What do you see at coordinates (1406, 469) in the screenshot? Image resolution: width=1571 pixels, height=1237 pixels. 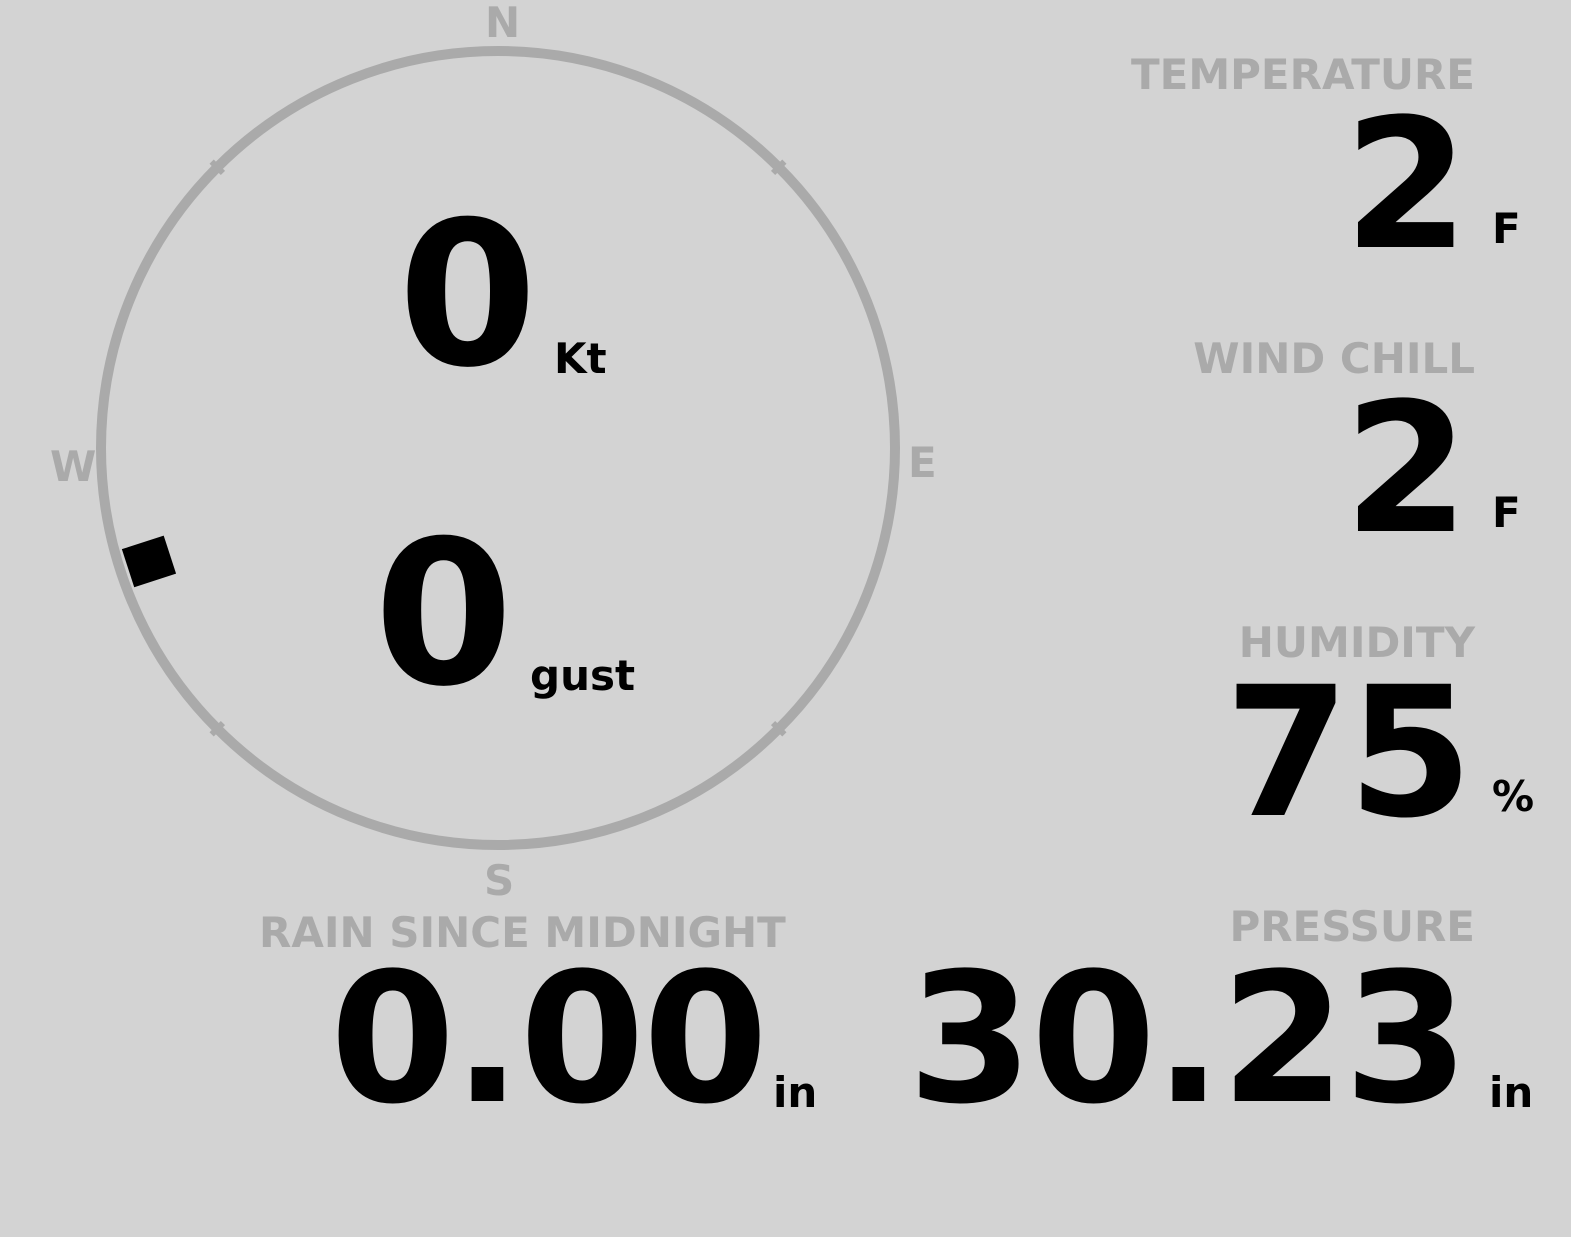 I see `wind-chill-value: 2` at bounding box center [1406, 469].